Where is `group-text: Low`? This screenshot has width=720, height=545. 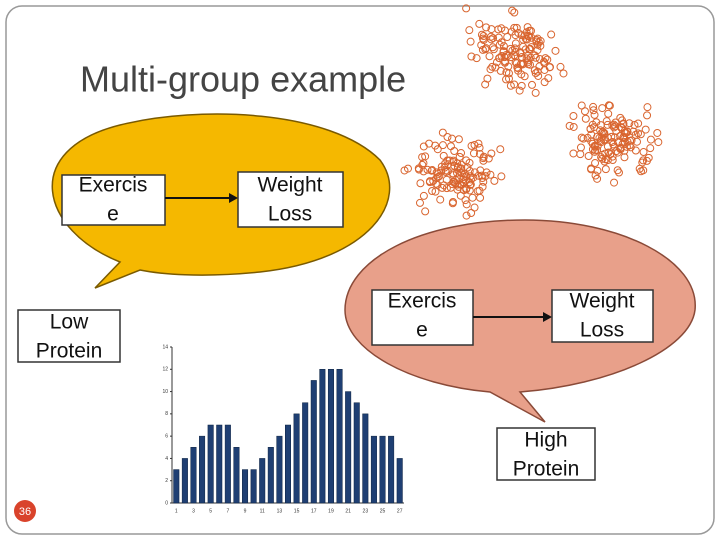 group-text: Low is located at coordinates (69, 322).